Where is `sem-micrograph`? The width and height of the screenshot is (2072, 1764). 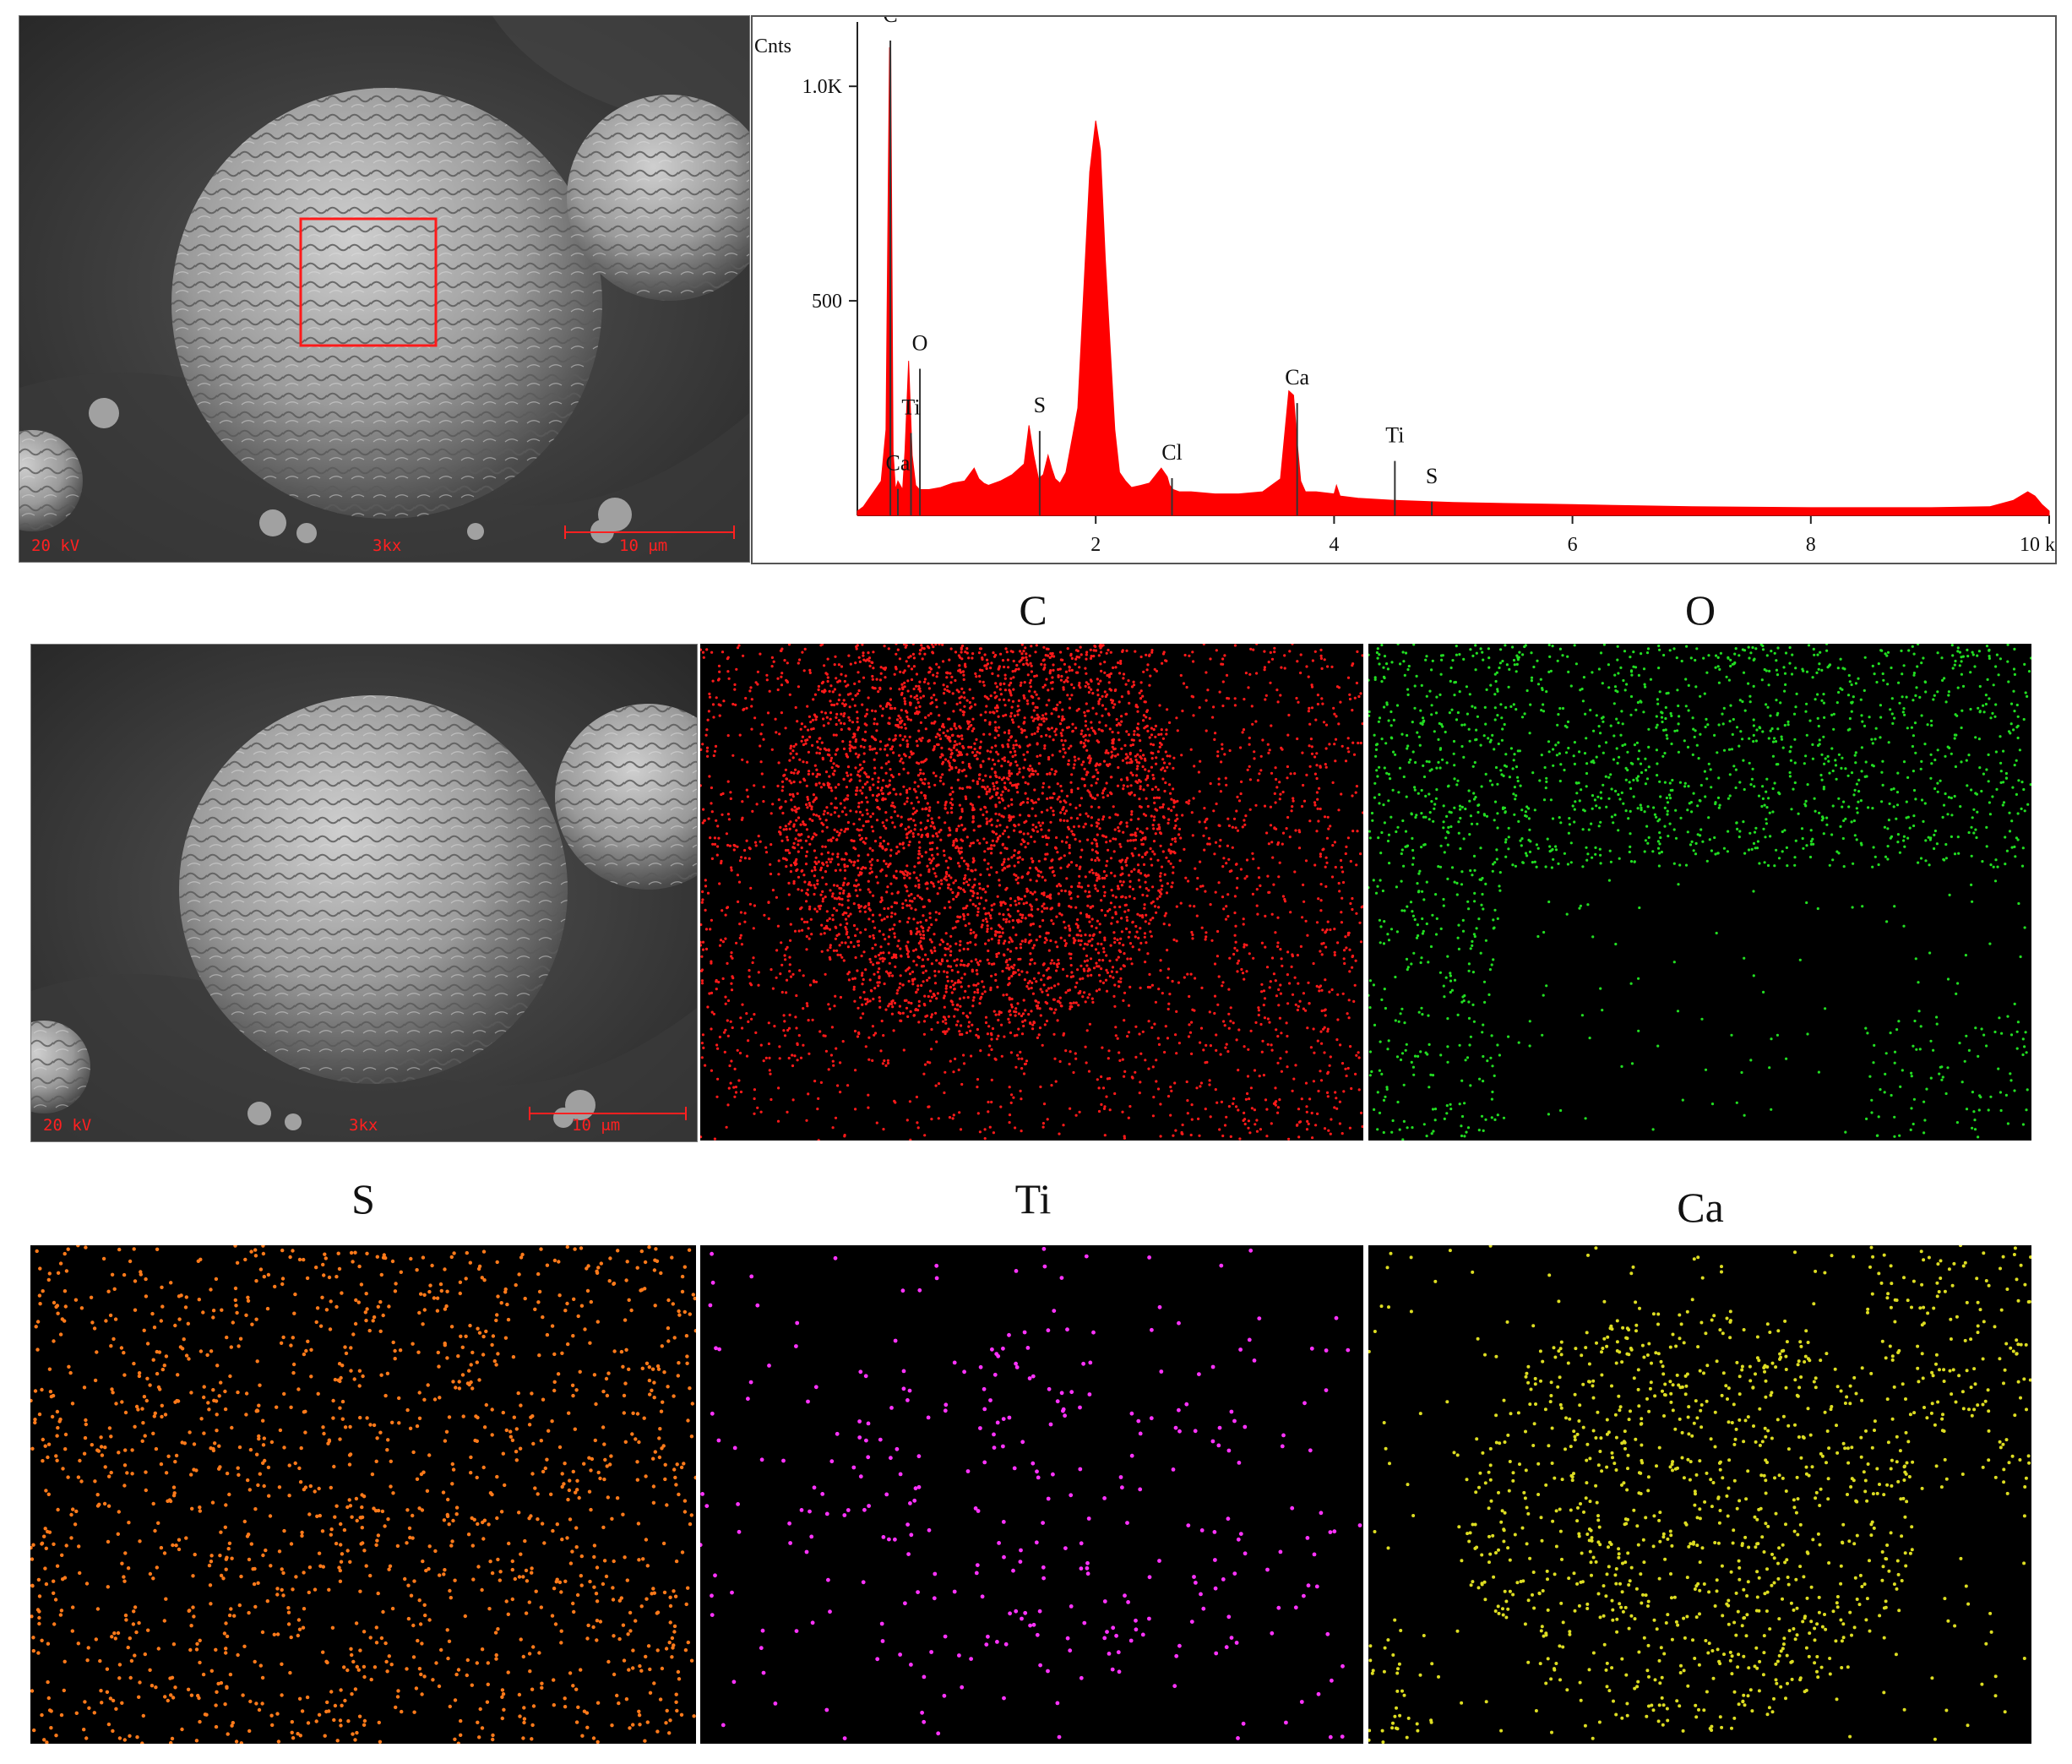
sem-micrograph is located at coordinates (384, 289).